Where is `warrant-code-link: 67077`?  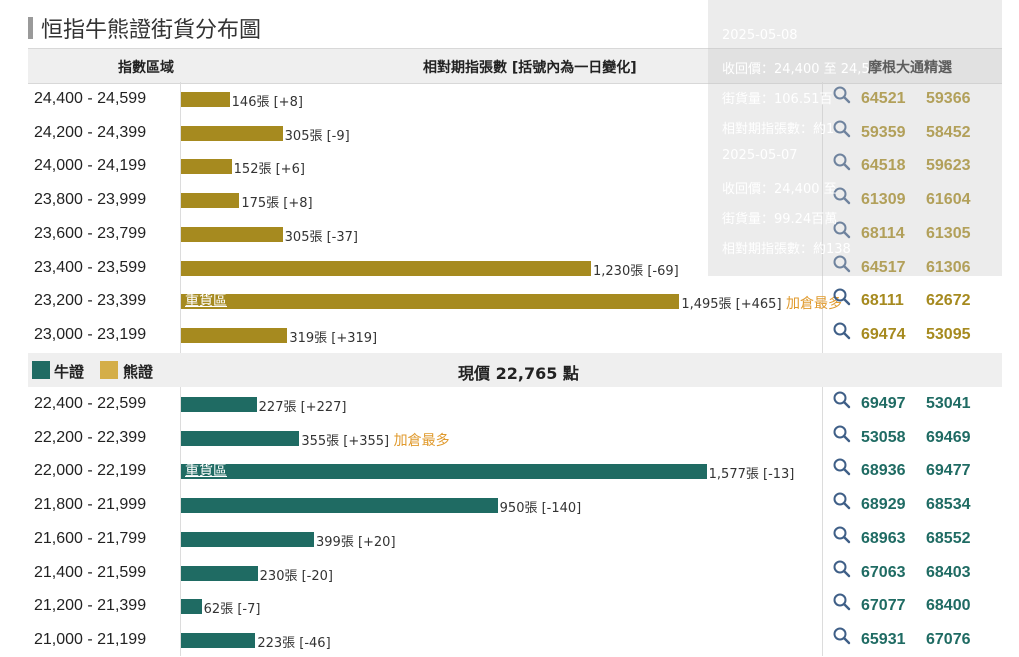
warrant-code-link: 67077 is located at coordinates (883, 606).